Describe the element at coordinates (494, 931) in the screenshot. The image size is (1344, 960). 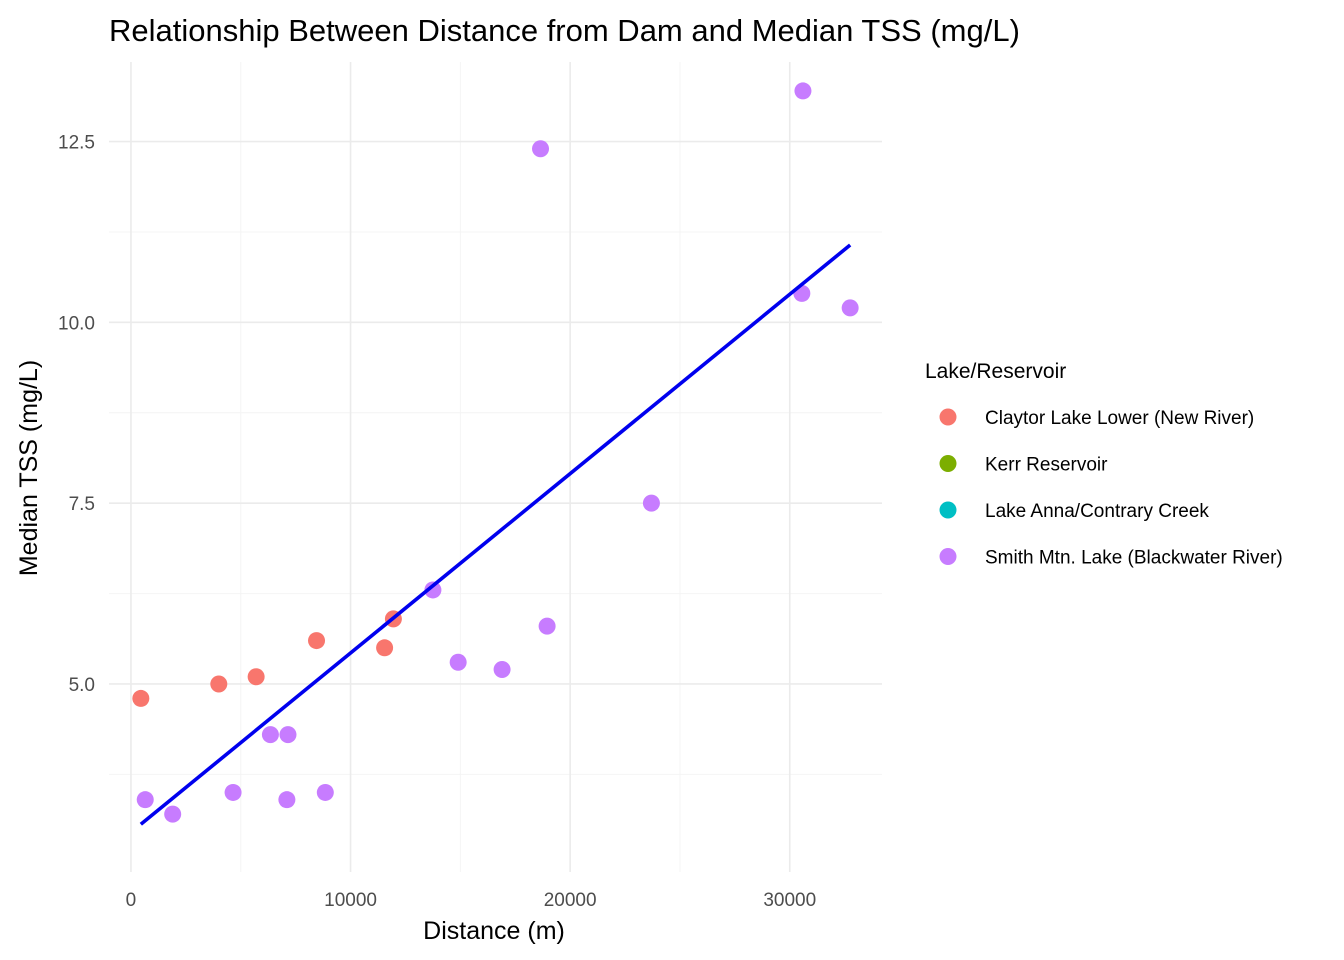
I see `x-axis-title: Distance (m)` at that location.